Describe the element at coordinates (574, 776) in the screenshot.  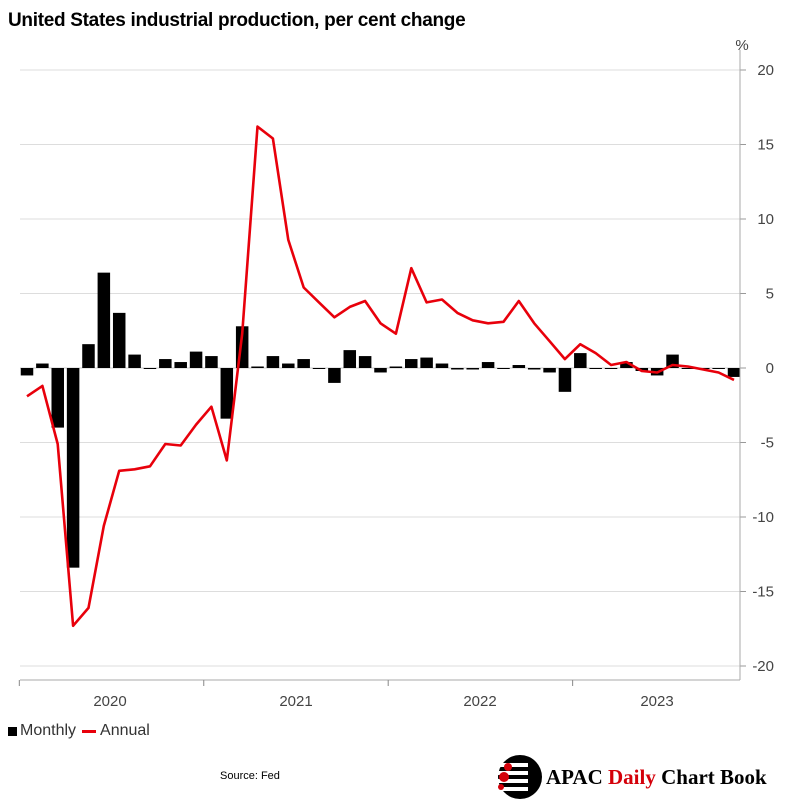
I see `brand-part1: APAC` at that location.